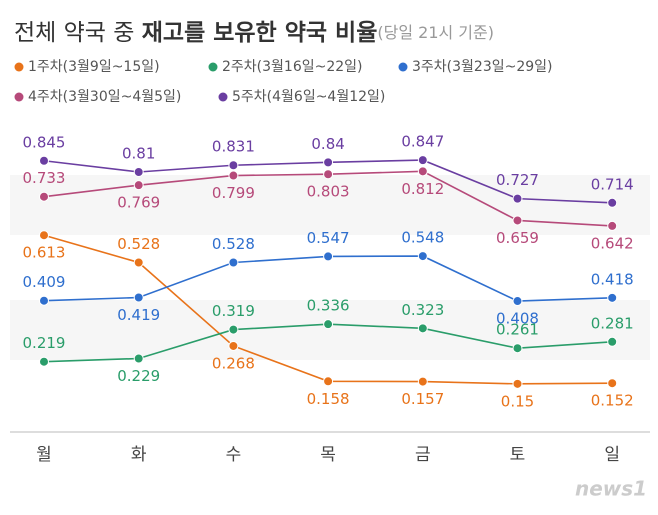 The height and width of the screenshot is (515, 658). What do you see at coordinates (233, 147) in the screenshot?
I see `data-label: 0.831` at bounding box center [233, 147].